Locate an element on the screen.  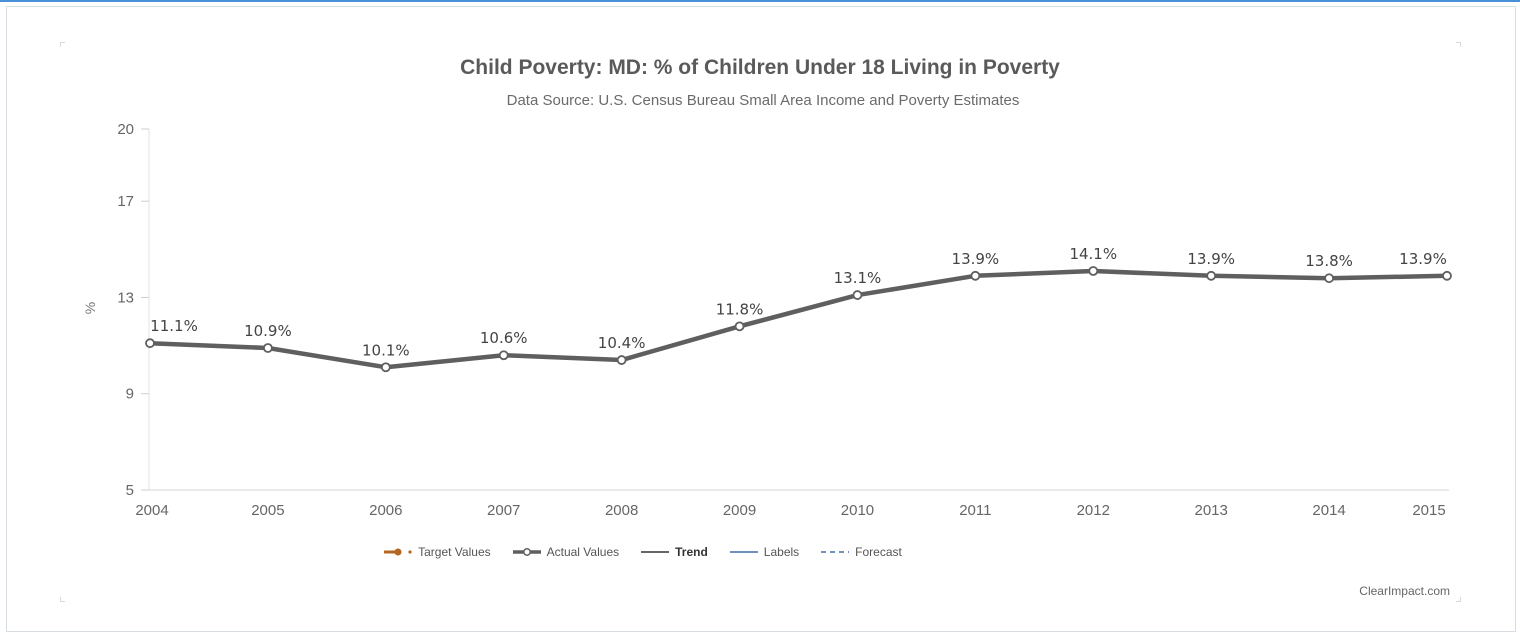
legend-label: Target Values is located at coordinates (454, 552).